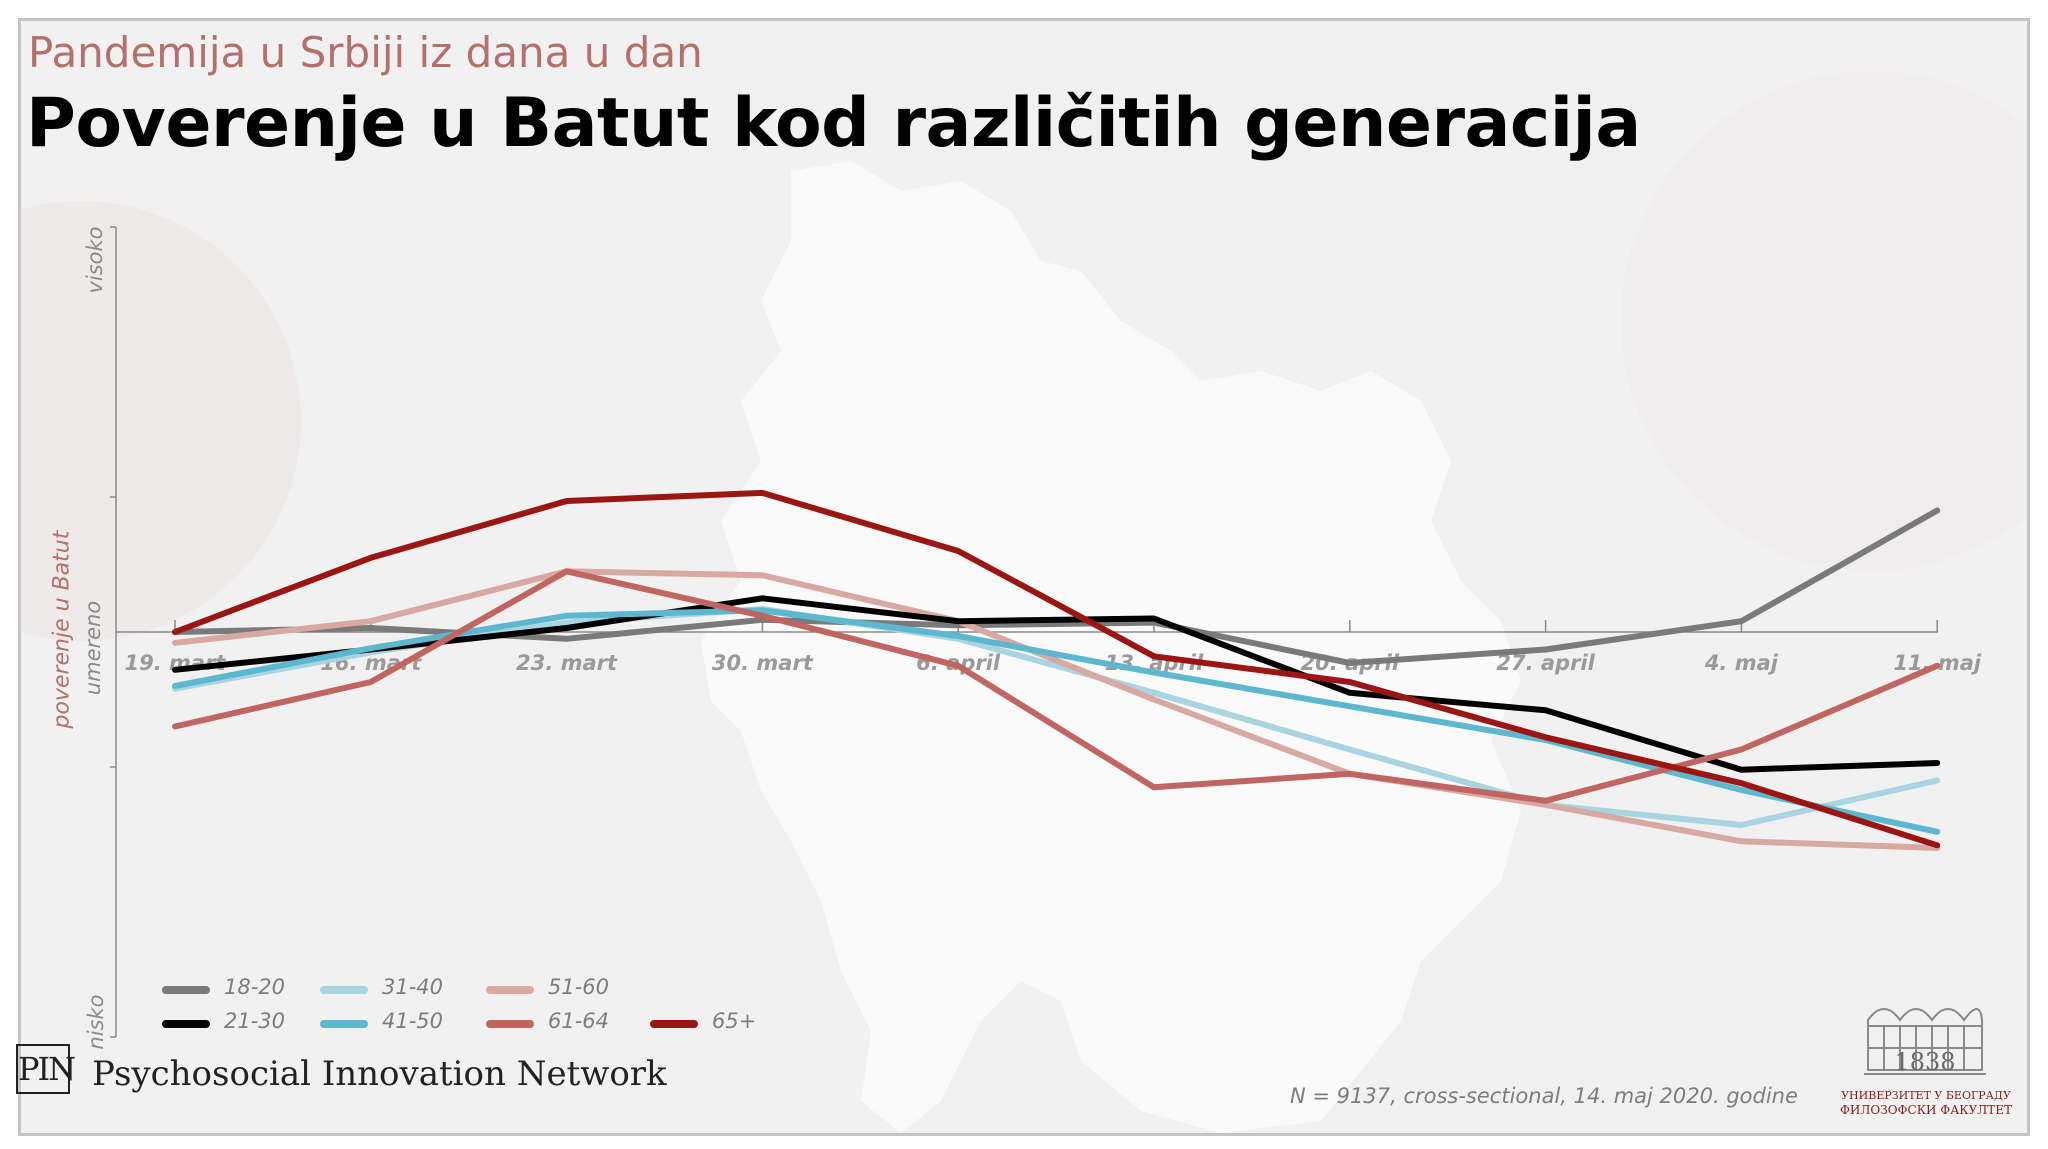  Describe the element at coordinates (365, 52) in the screenshot. I see `chart-subtitle: Pandemija u Srbiji iz dana u dan` at that location.